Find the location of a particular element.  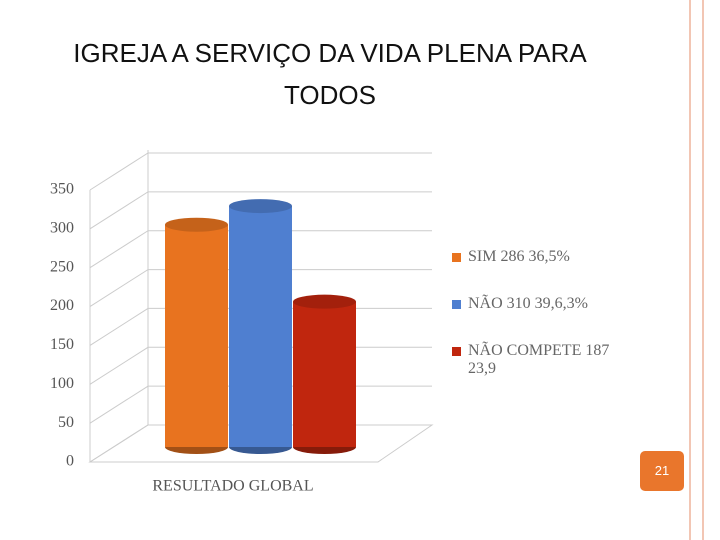

legend-label: NÃO COMPETE 187 23,9 is located at coordinates (539, 359).